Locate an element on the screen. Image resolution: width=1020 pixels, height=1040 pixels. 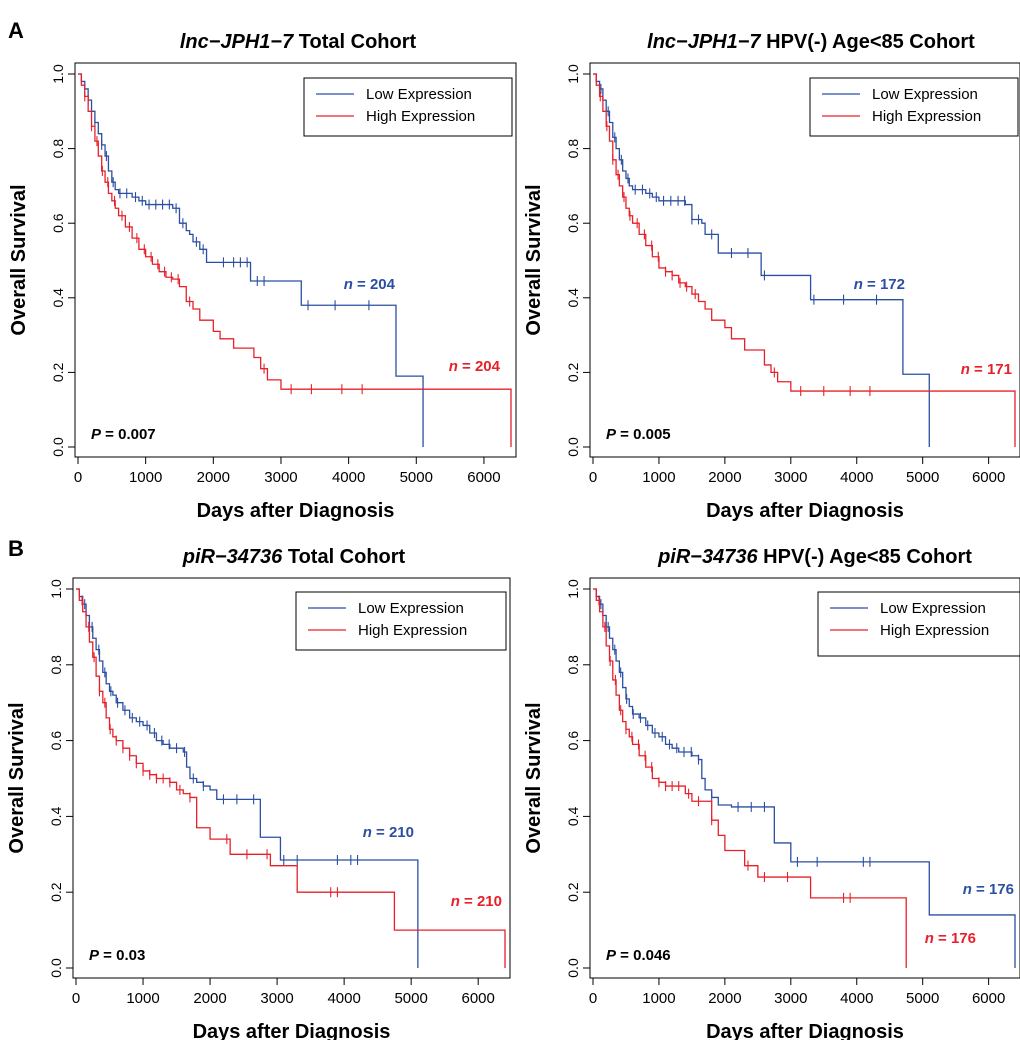
chart-title: lnc−JPH1−7 HPV(-) Age<85 Cohort is located at coordinates (811, 42).